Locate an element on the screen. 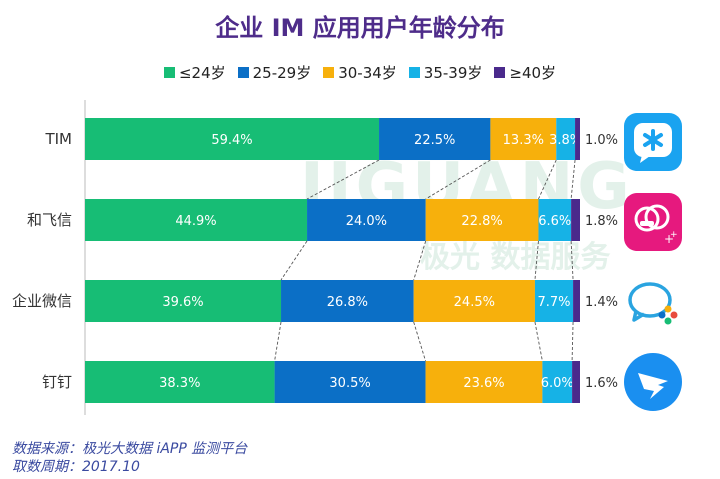 The image size is (720, 479). legend-label: ≥40岁 is located at coordinates (533, 73).